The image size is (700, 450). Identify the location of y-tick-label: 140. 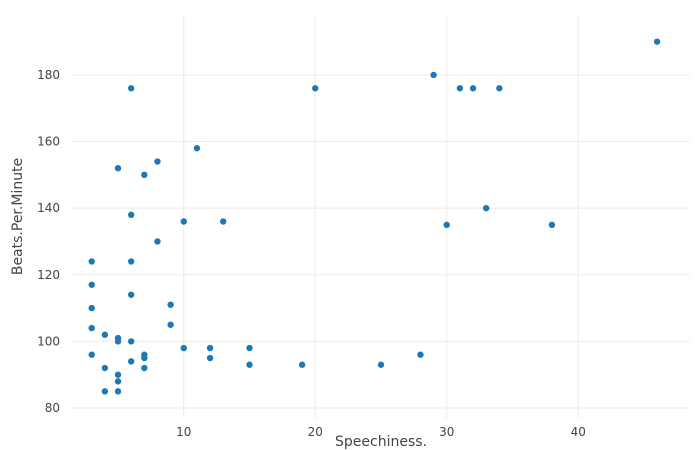
(48, 208).